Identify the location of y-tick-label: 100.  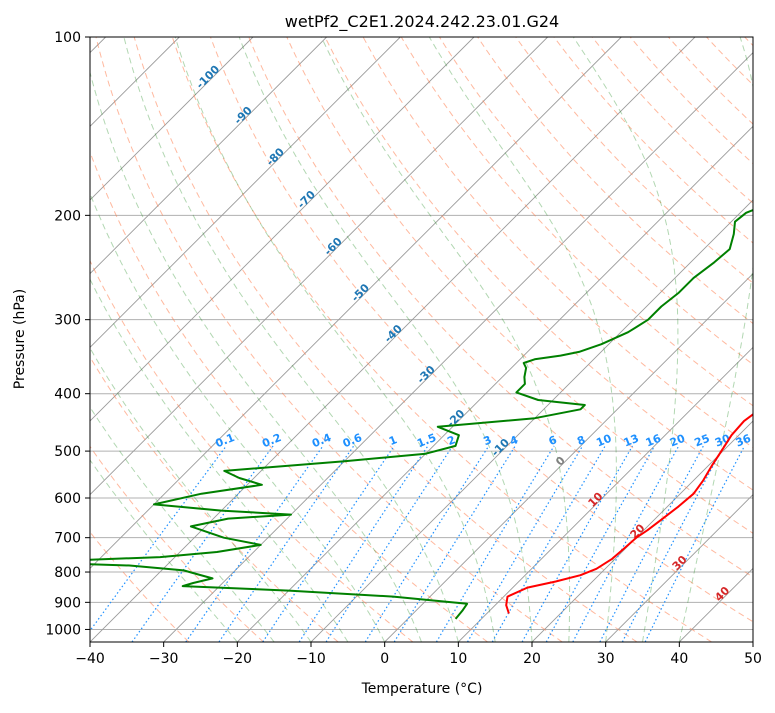
(67, 38).